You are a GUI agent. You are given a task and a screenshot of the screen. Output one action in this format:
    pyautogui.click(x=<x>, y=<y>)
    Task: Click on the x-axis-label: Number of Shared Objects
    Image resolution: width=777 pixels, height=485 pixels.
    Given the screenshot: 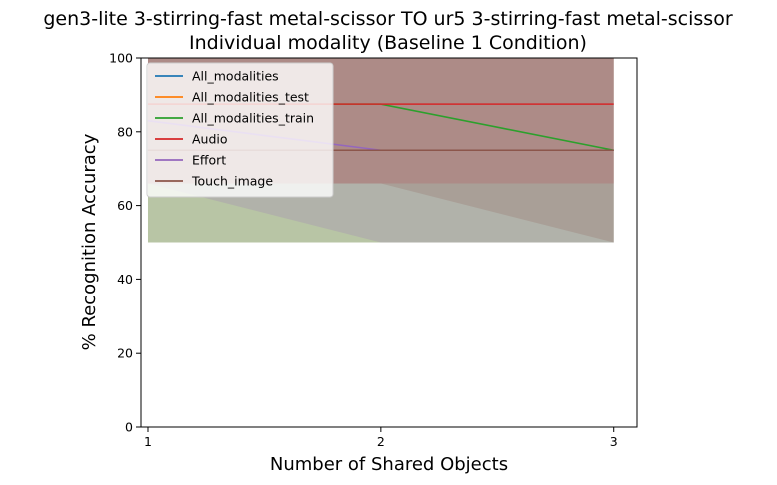 What is the action you would take?
    pyautogui.click(x=389, y=464)
    